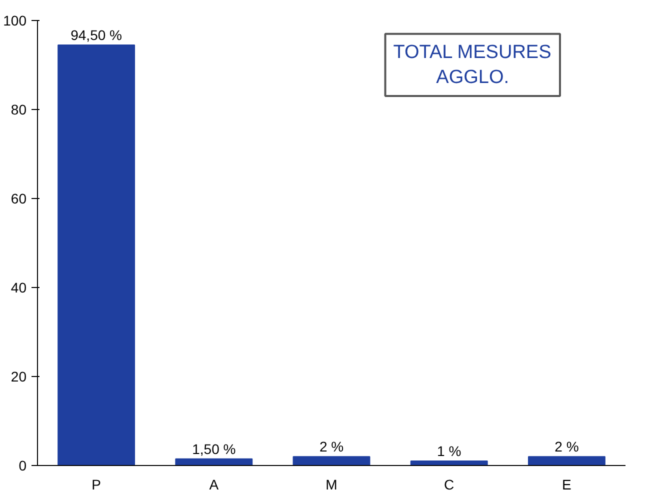 This screenshot has width=649, height=501. I want to click on y-tick-label: 0, so click(22, 466).